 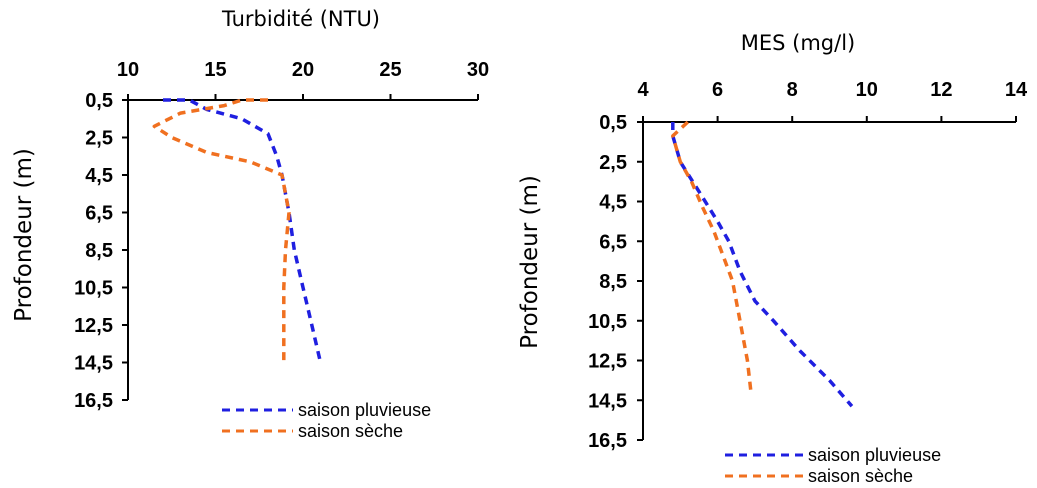 I want to click on x-tick-label: 8, so click(x=792, y=90).